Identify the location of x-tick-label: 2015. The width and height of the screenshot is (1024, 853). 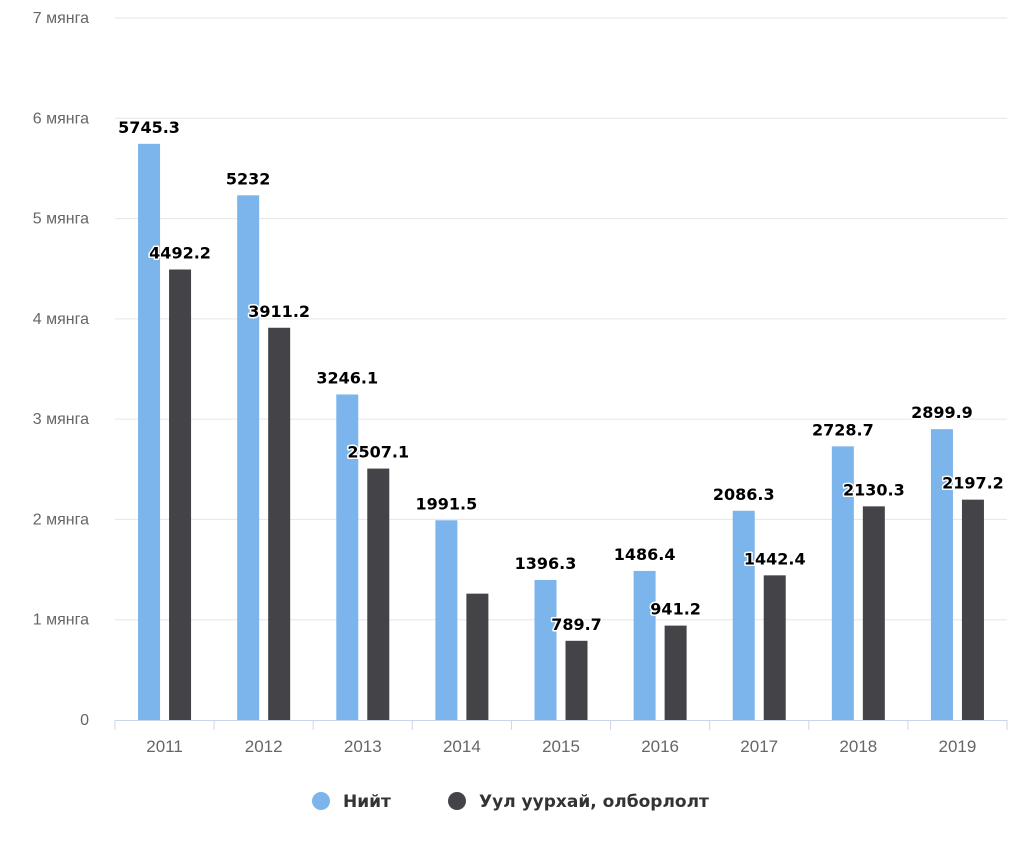
(561, 746).